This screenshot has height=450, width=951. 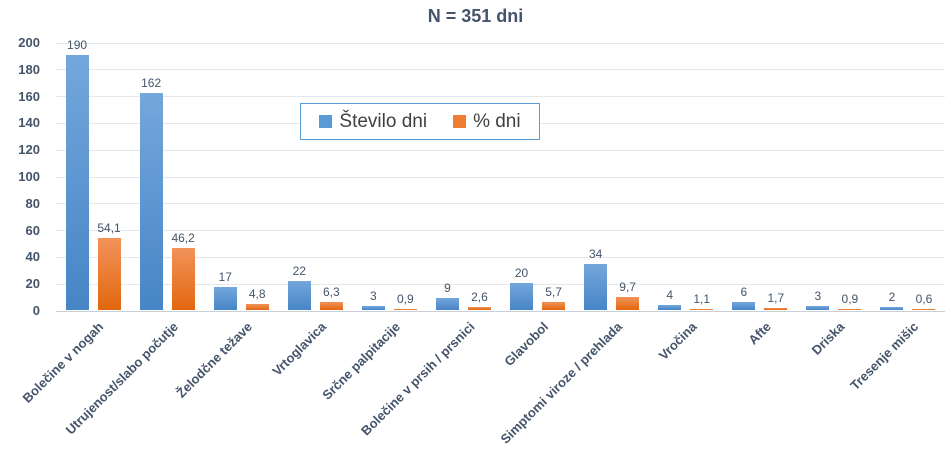 What do you see at coordinates (892, 297) in the screenshot?
I see `bar-value-label: 2` at bounding box center [892, 297].